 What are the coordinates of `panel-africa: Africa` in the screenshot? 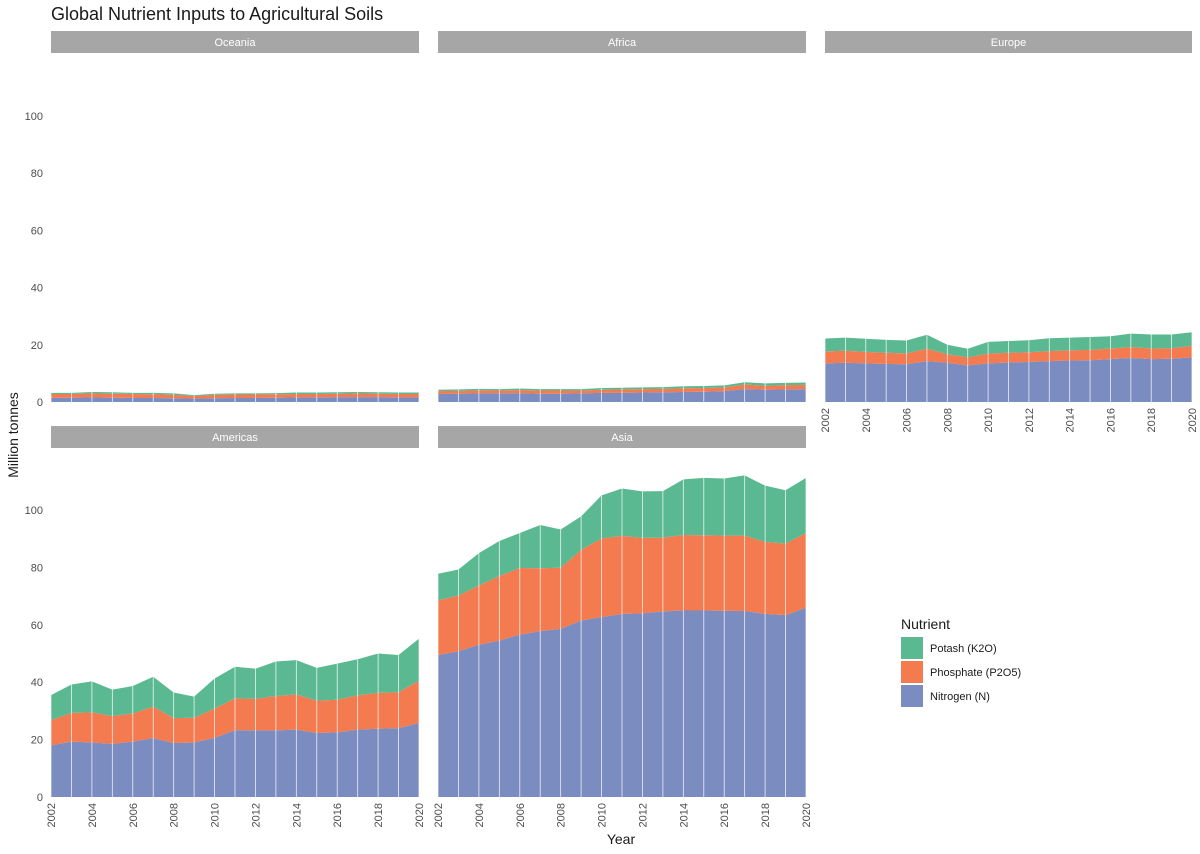 It's located at (622, 216).